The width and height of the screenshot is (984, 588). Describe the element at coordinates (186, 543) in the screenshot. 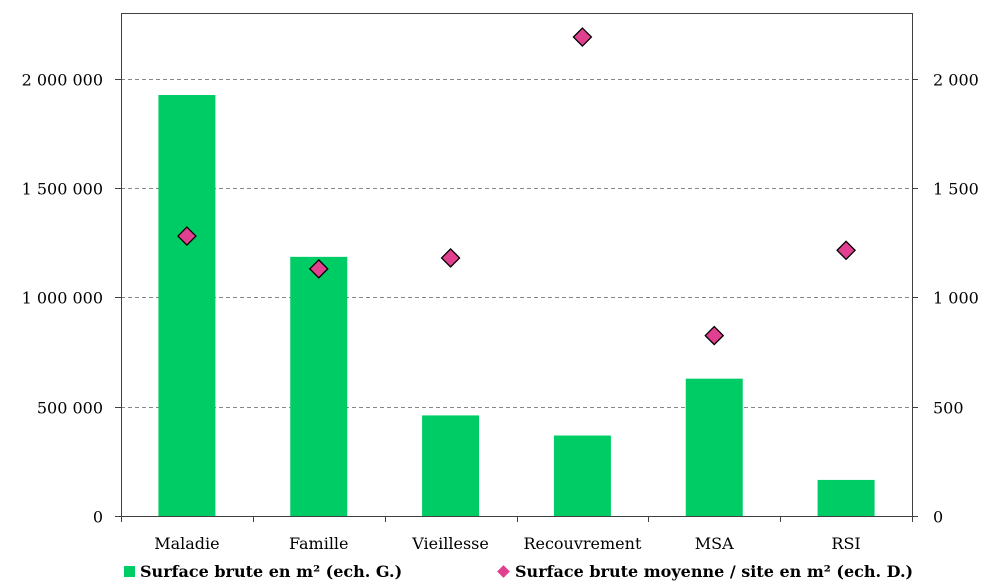

I see `x-tick-label: Maladie` at that location.